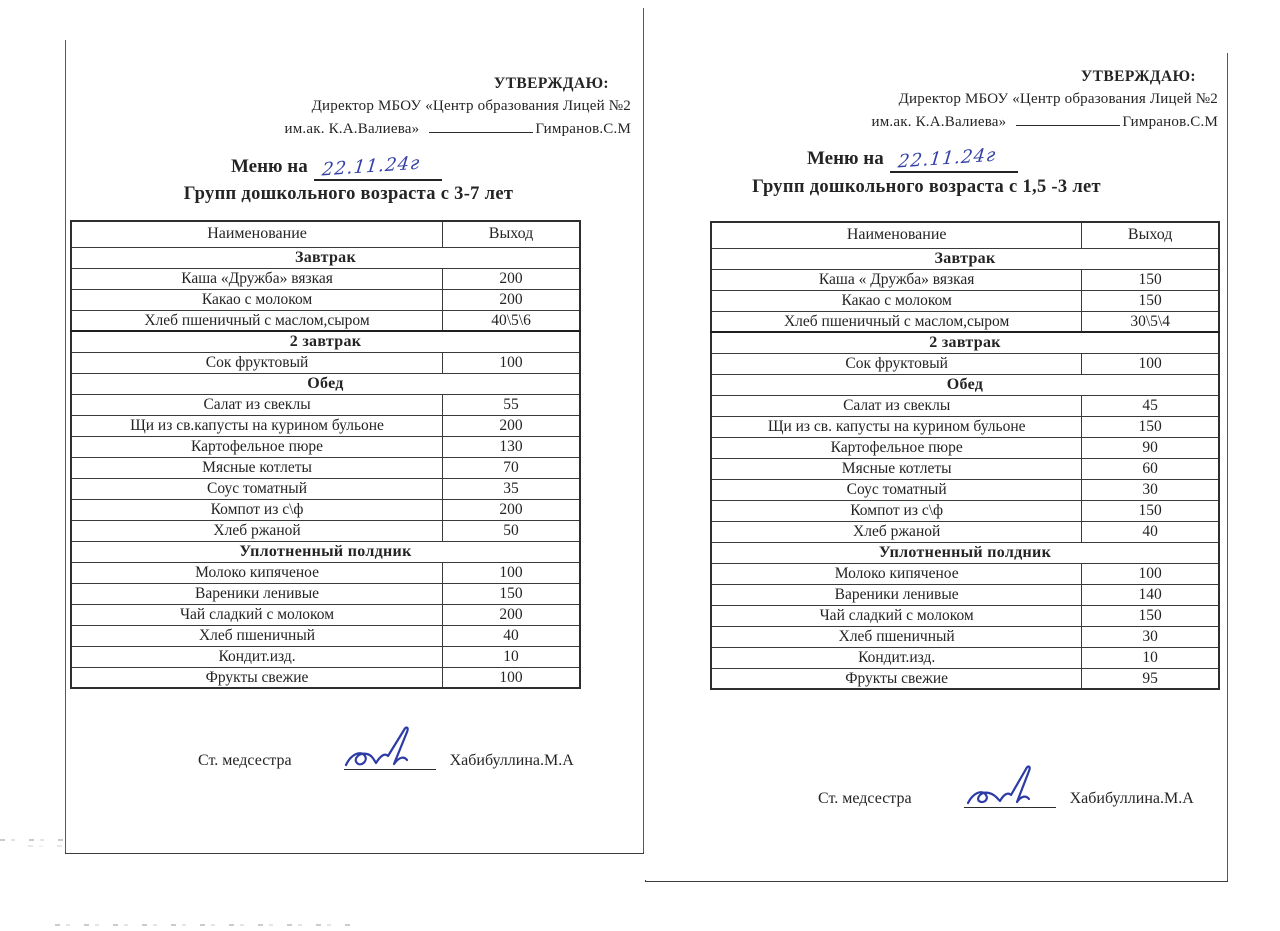 The width and height of the screenshot is (1280, 931). Describe the element at coordinates (865, 798) in the screenshot. I see `signature-role: Ст. медсестра` at that location.